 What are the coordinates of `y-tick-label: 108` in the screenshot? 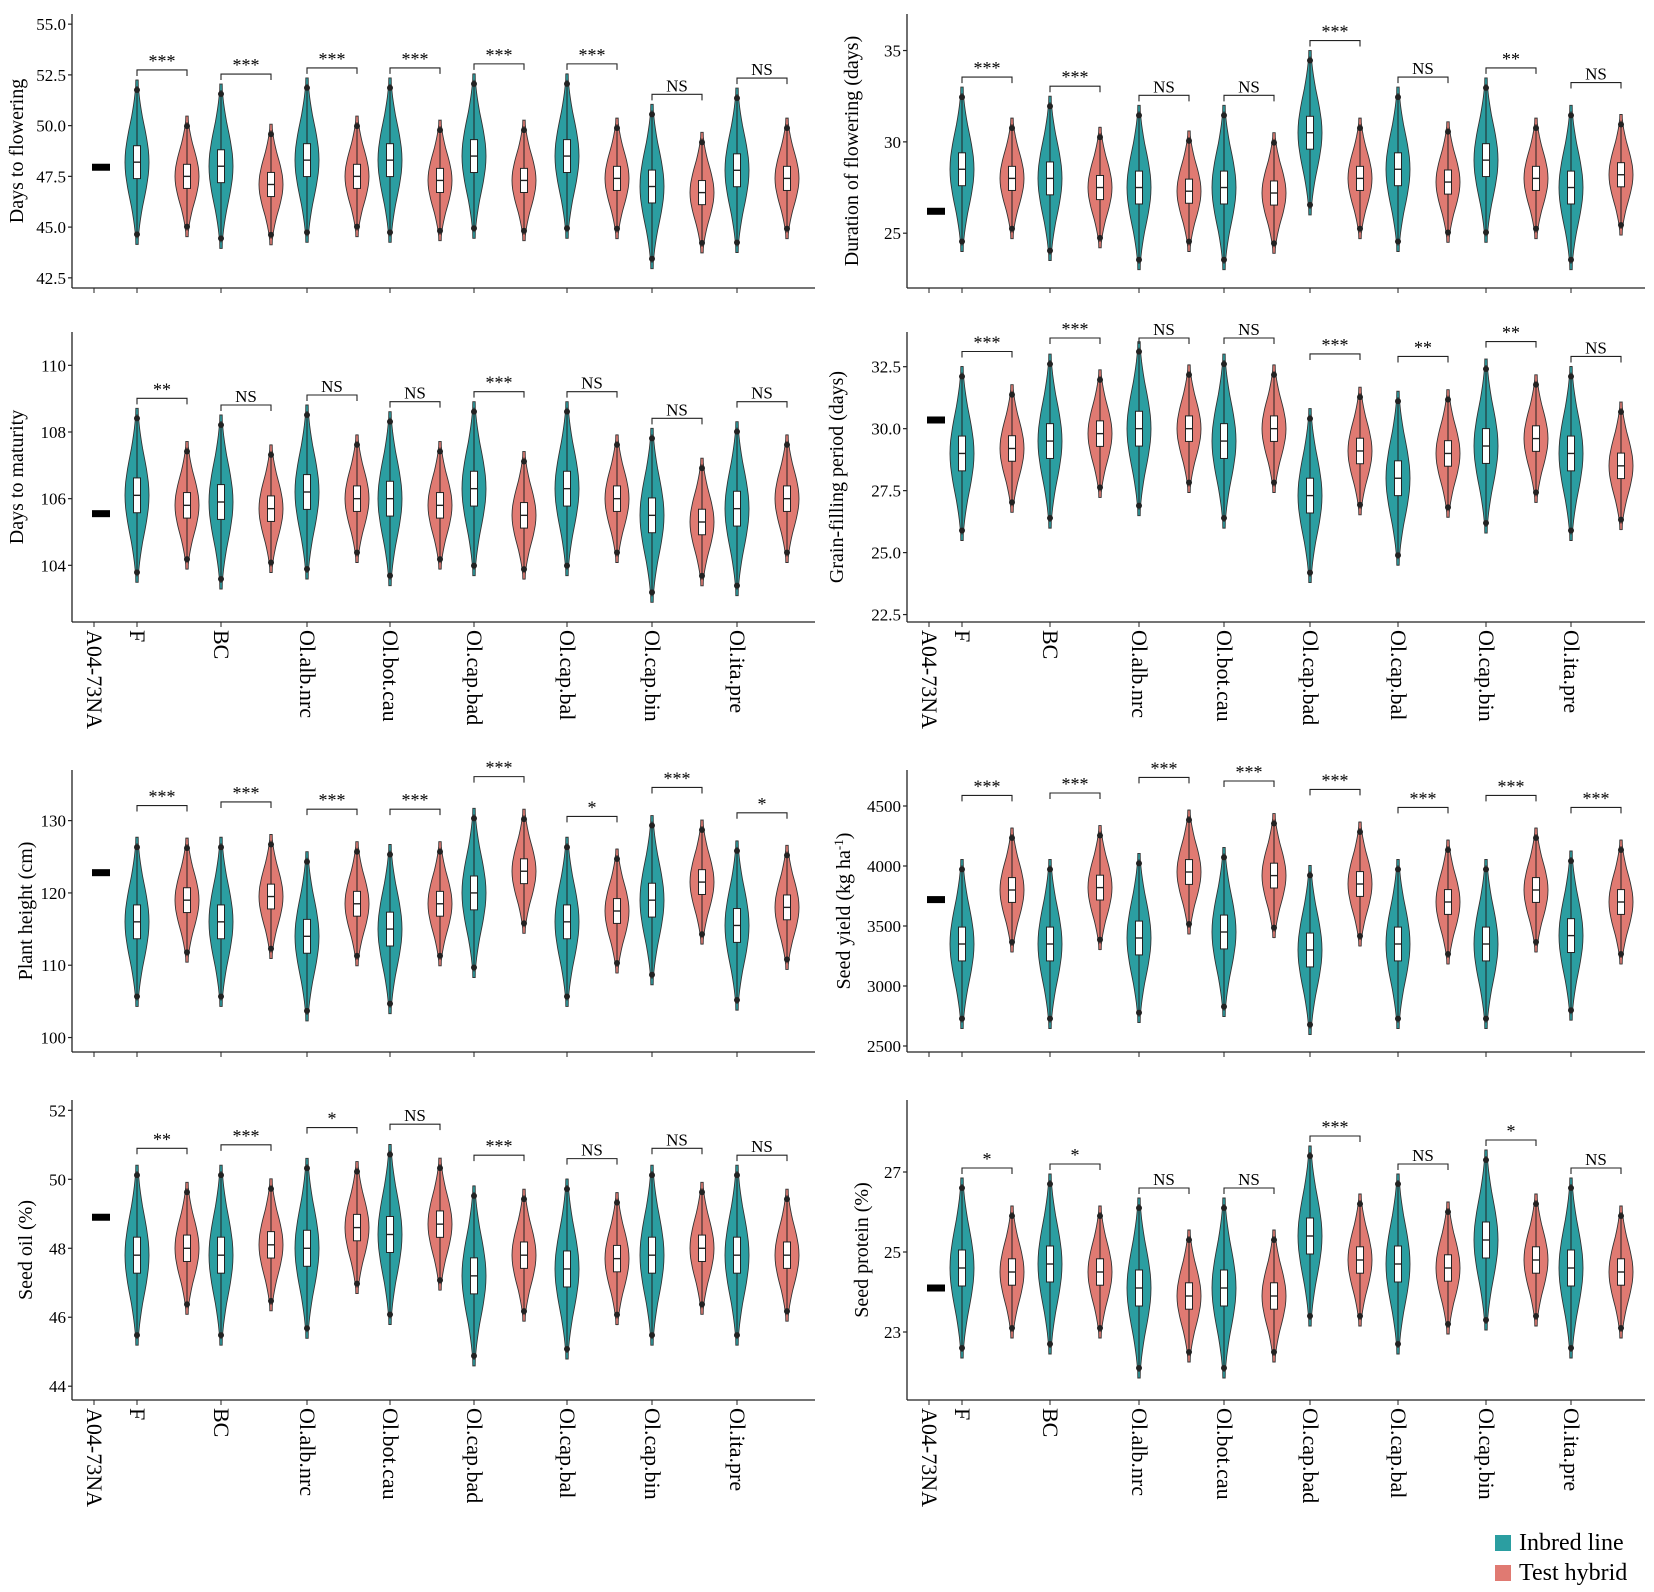 It's located at (54, 432).